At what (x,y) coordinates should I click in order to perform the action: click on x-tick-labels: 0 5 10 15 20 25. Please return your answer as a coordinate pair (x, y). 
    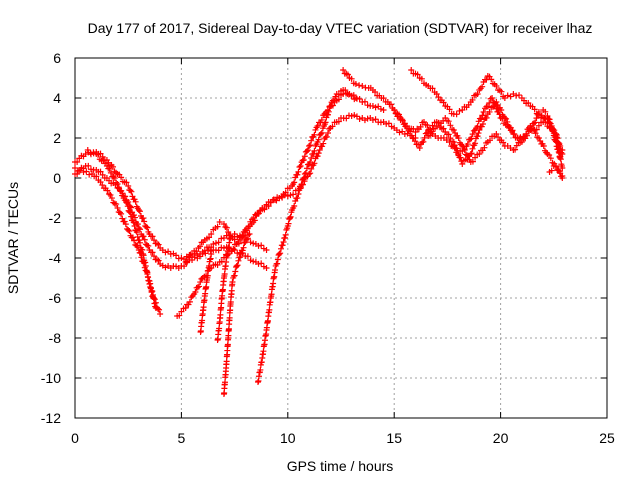
    Looking at the image, I should click on (343, 438).